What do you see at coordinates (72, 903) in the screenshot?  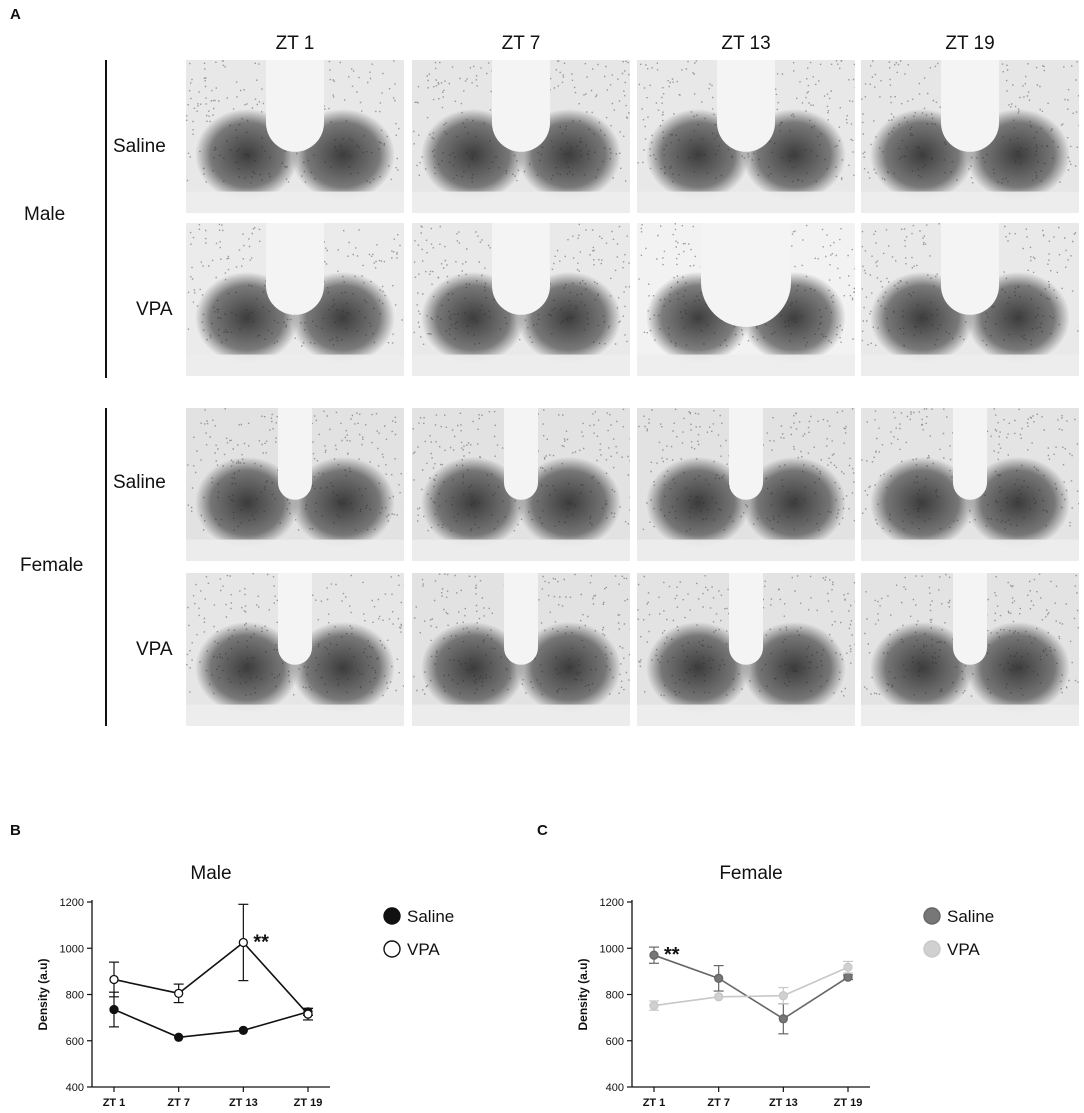 I see `chart0-ytick-label: 1200` at bounding box center [72, 903].